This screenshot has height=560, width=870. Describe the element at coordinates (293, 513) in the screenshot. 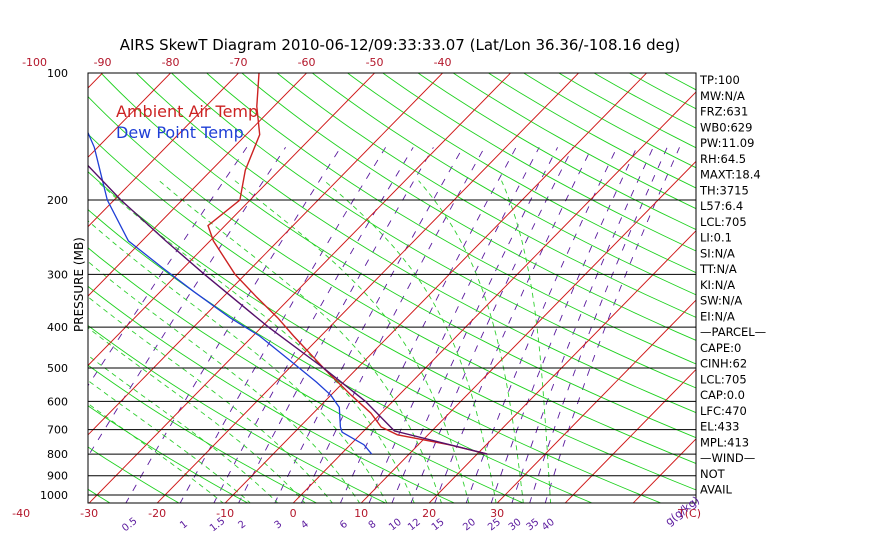

I see `bottom-temp-tick-label: 0` at that location.